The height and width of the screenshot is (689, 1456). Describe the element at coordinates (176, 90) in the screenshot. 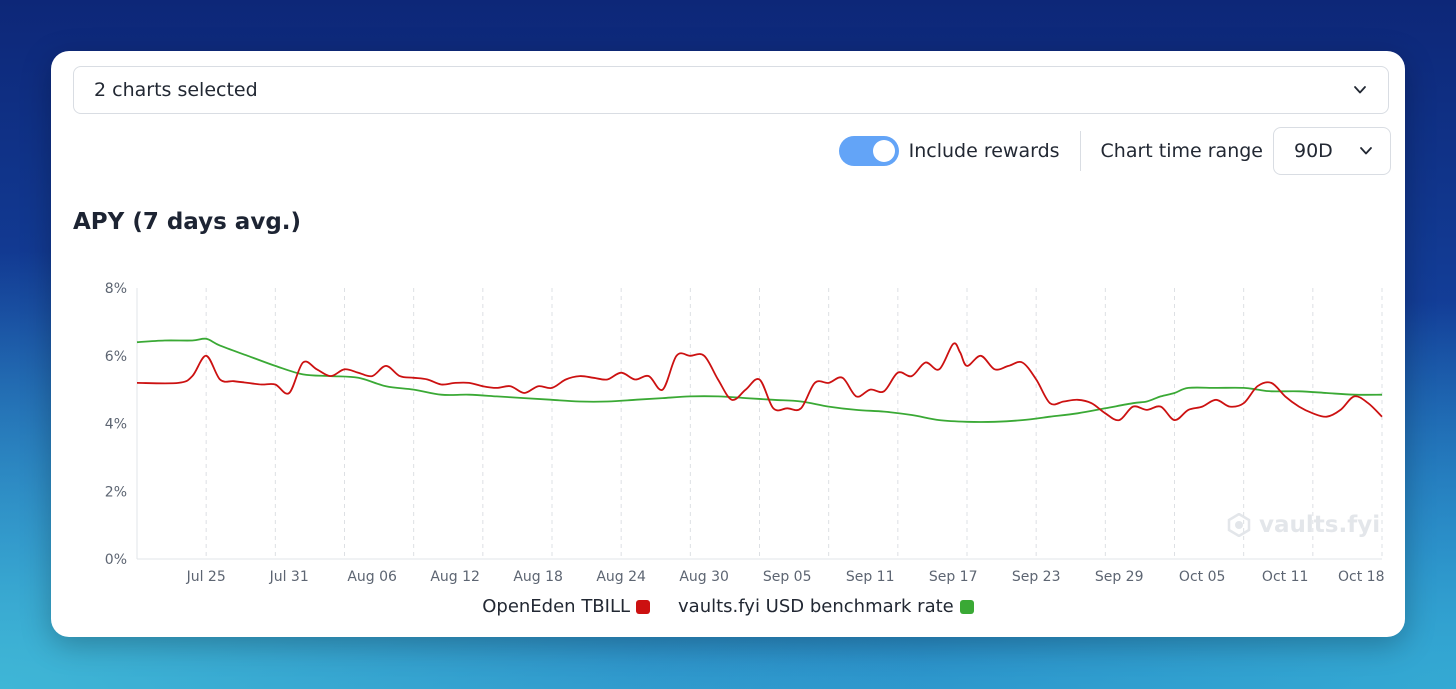

I see `chart-selector-label: 2 charts selected` at that location.